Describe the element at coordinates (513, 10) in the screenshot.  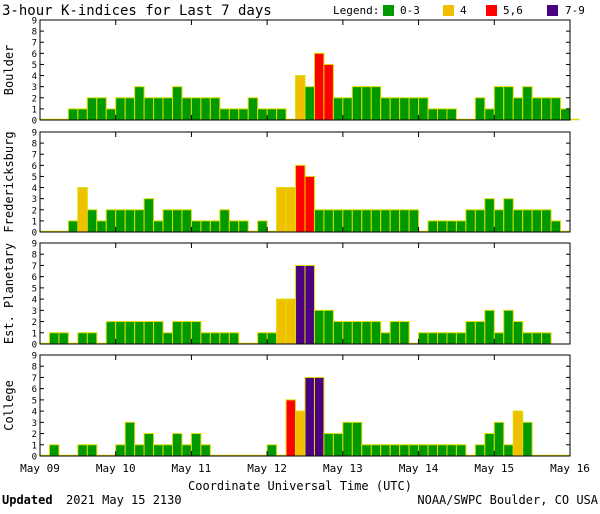
I see `legend-item-5-6: 5,6` at that location.